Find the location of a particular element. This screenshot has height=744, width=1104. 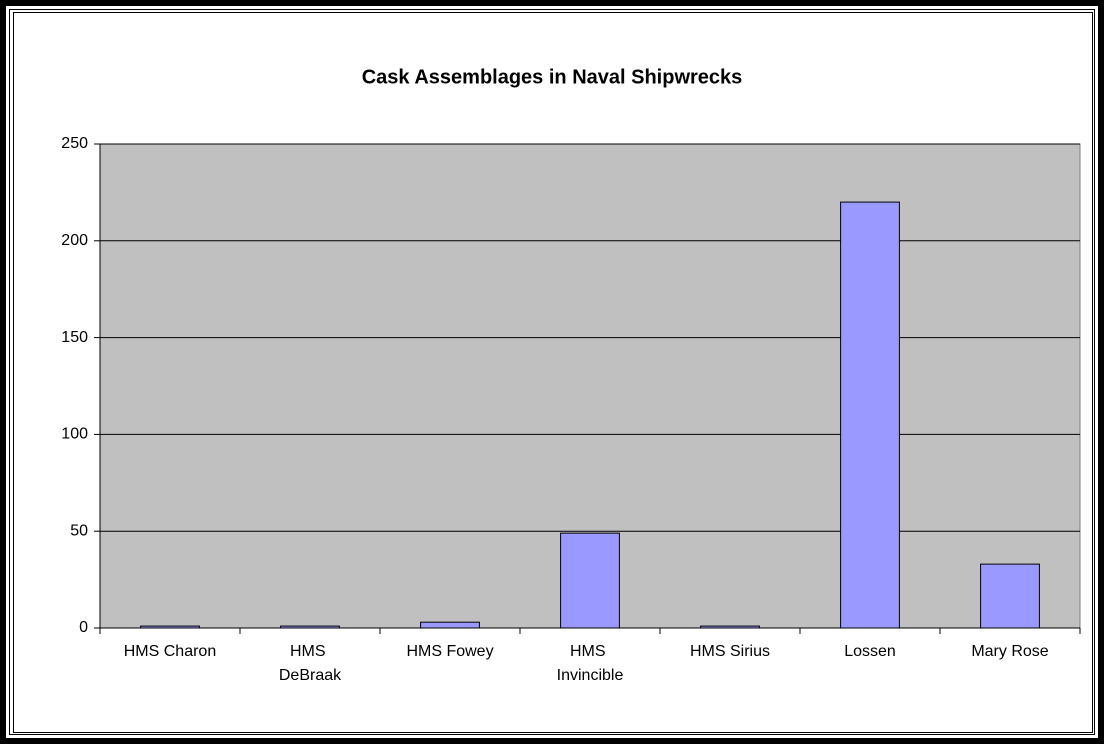

y-tick-label: 250 is located at coordinates (74, 143).